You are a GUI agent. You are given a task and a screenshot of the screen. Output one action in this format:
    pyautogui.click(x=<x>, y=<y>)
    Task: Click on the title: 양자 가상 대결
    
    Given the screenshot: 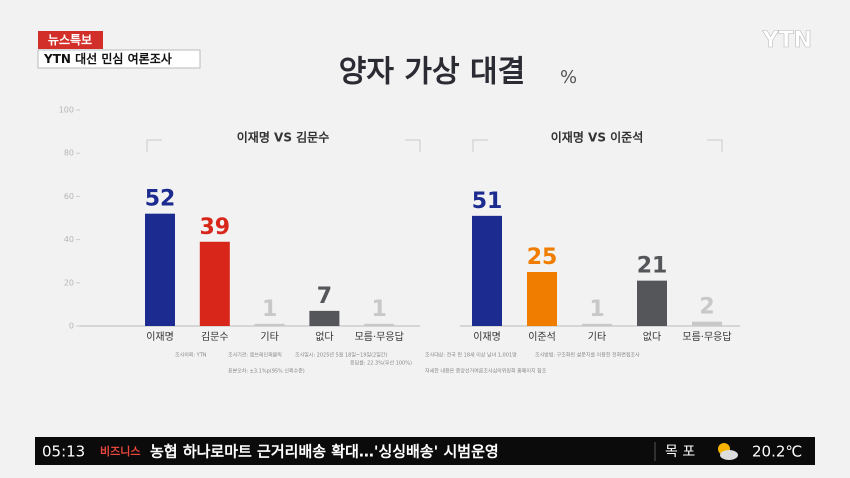 What is the action you would take?
    pyautogui.click(x=432, y=72)
    